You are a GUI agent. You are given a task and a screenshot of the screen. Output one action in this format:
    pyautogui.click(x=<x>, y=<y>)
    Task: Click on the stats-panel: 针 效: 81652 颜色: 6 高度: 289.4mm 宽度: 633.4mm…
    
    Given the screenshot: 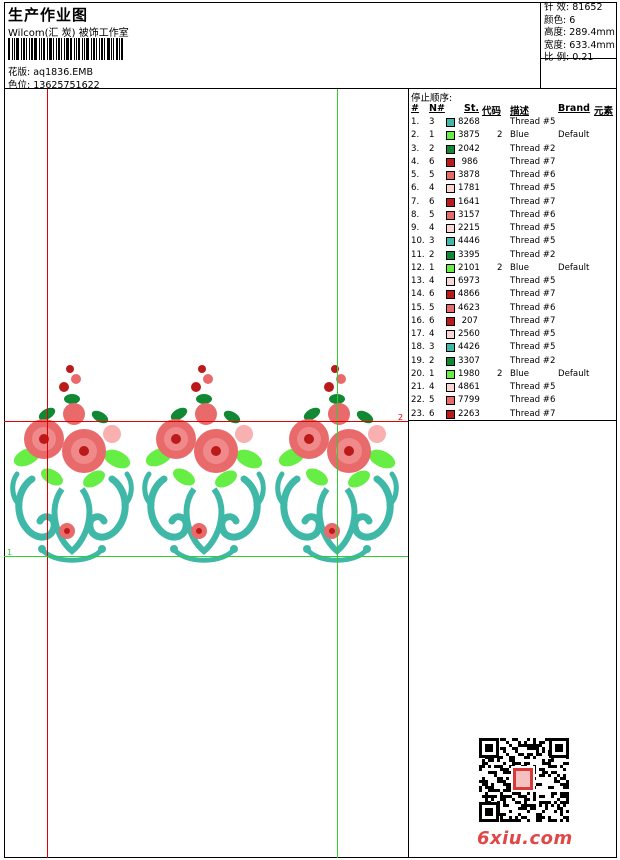 What is the action you would take?
    pyautogui.click(x=578, y=45)
    